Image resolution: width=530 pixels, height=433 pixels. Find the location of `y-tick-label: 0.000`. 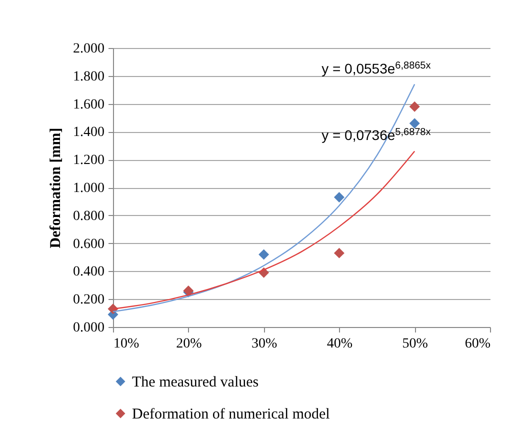

y-tick-label: 0.000 is located at coordinates (88, 328).